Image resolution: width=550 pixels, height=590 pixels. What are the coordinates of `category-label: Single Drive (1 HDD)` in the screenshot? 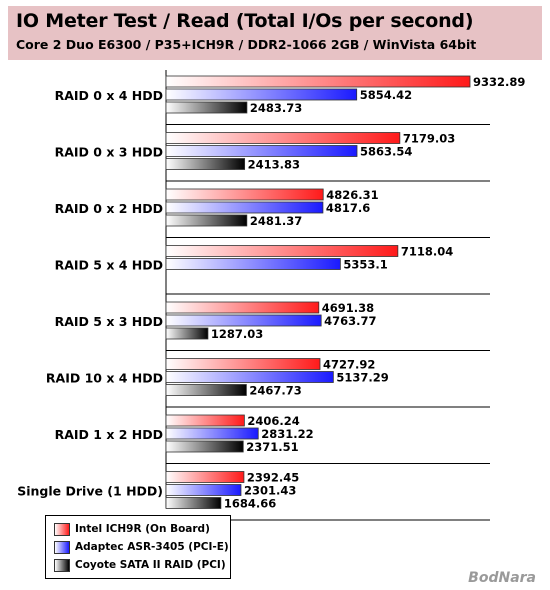 It's located at (90, 491).